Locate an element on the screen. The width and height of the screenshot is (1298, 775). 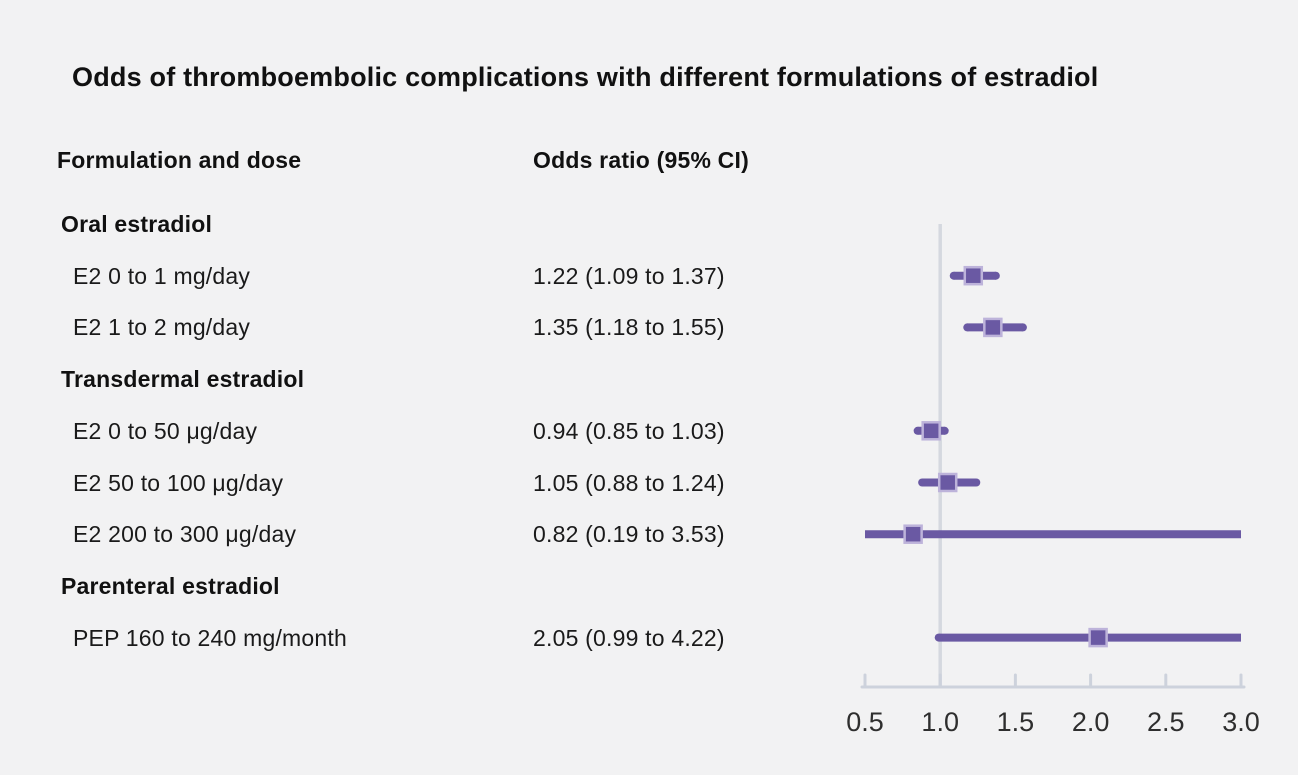
item-odds-ratio-value: 0.82 (0.19 to 3.53) is located at coordinates (629, 534).